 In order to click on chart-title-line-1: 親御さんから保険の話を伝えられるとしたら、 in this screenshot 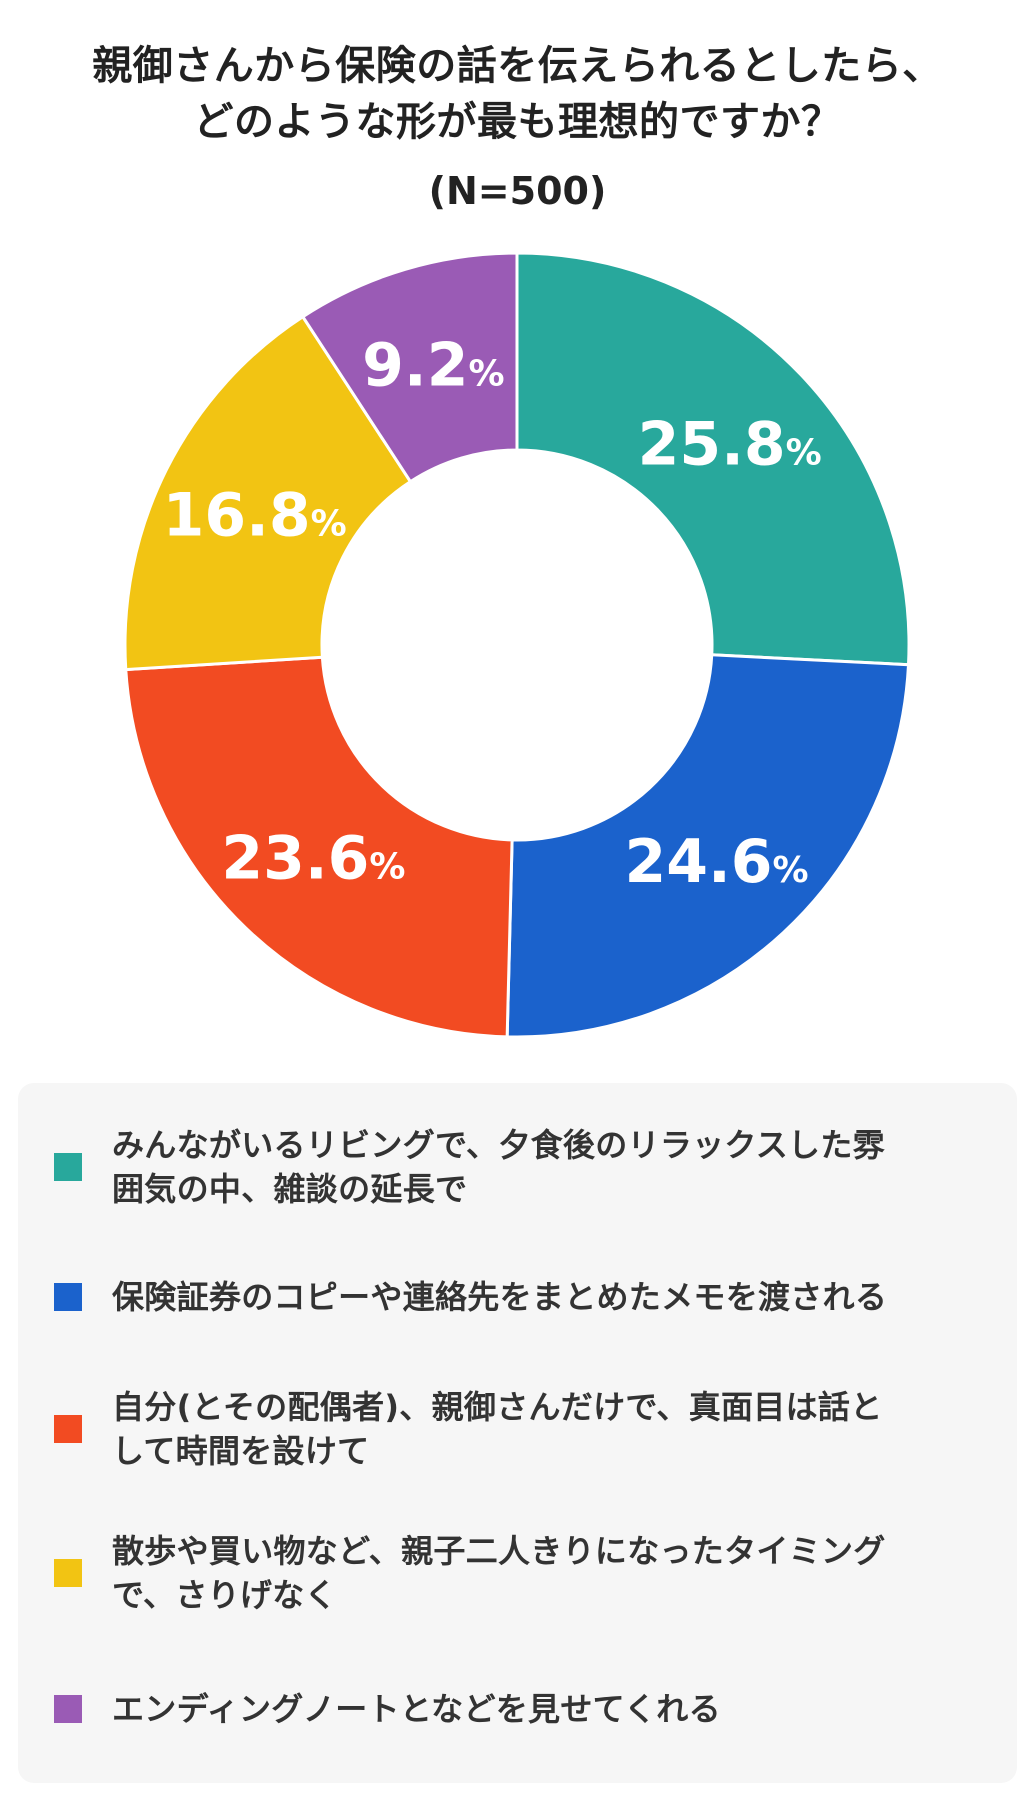, I will do `click(517, 66)`.